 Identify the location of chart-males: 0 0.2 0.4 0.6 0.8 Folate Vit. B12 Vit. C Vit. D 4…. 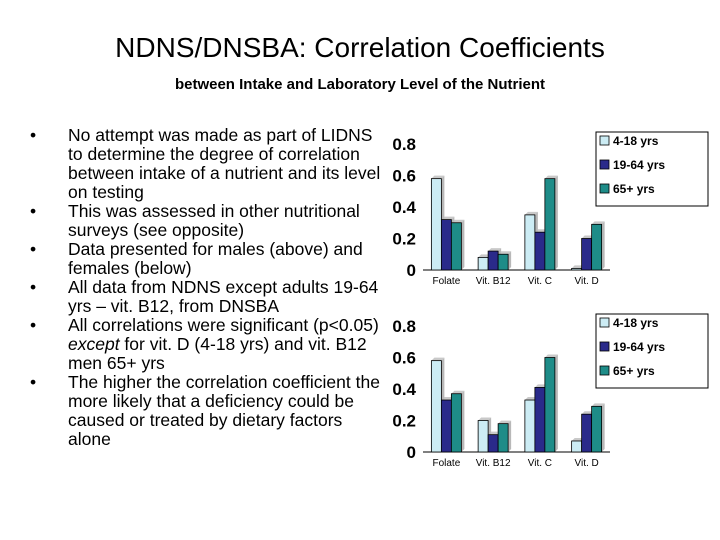
(550, 209).